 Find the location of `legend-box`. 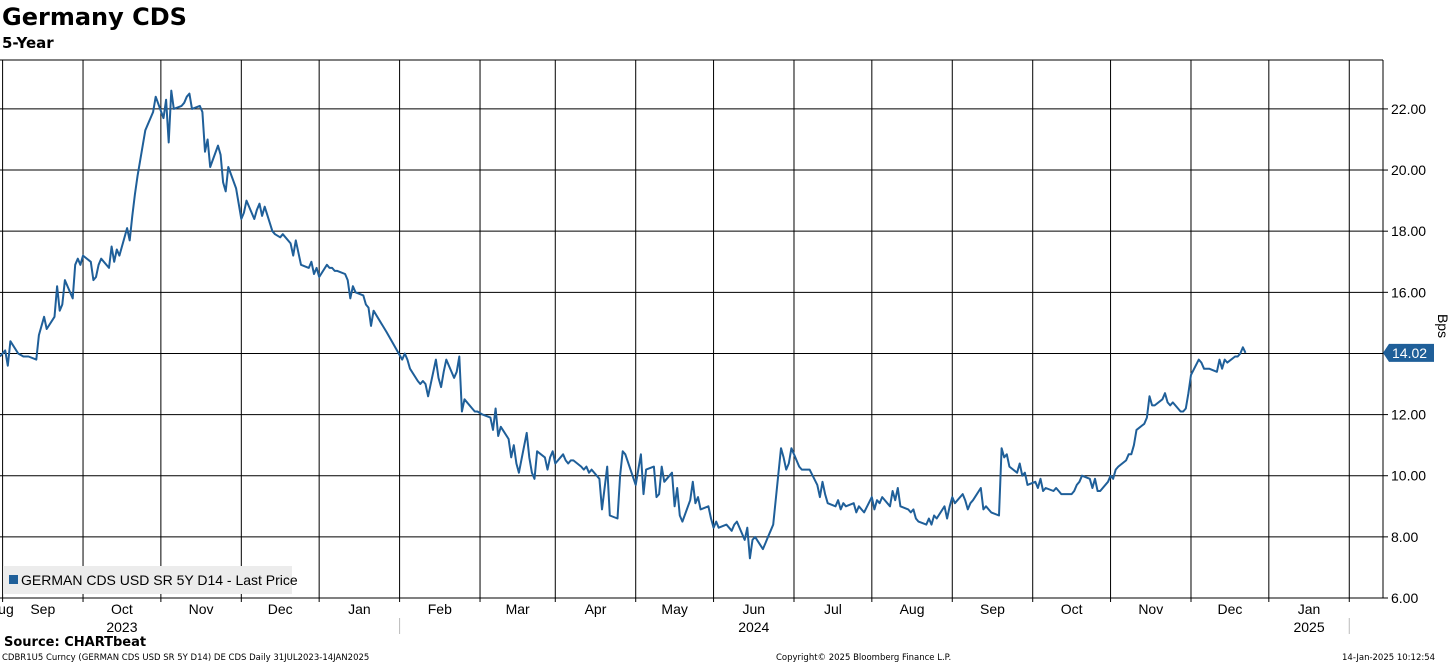

legend-box is located at coordinates (147, 580).